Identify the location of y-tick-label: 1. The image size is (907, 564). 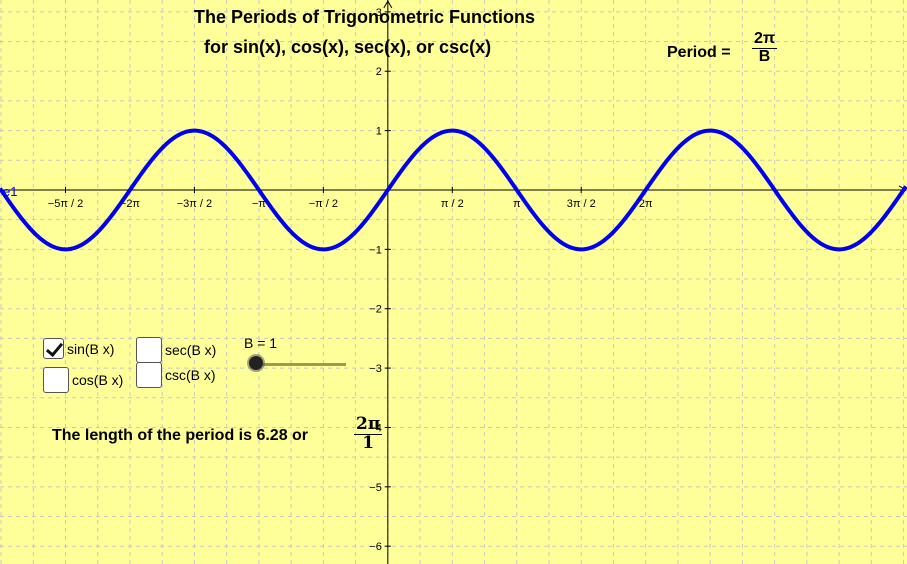
(379, 132).